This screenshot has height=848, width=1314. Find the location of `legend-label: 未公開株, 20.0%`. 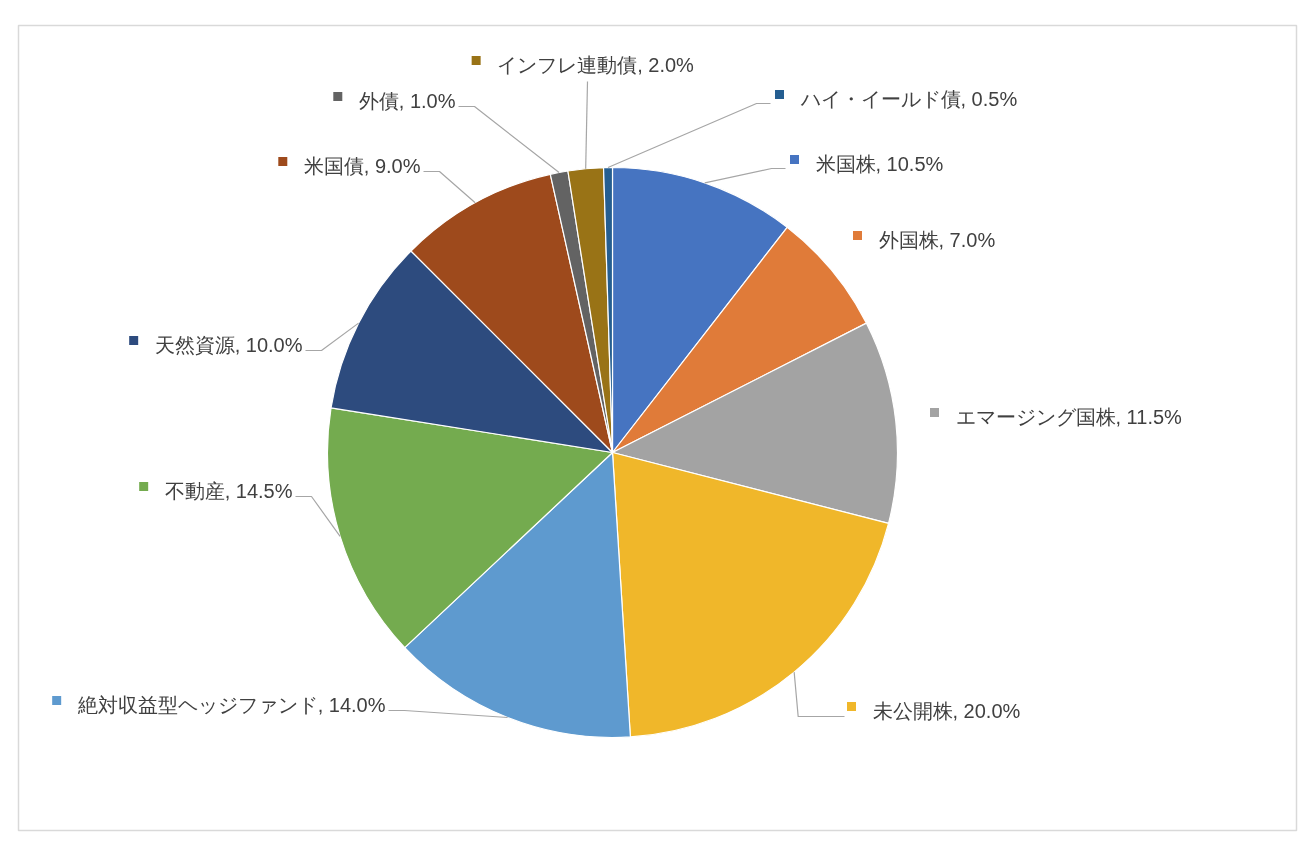

legend-label: 未公開株, 20.0% is located at coordinates (946, 711).